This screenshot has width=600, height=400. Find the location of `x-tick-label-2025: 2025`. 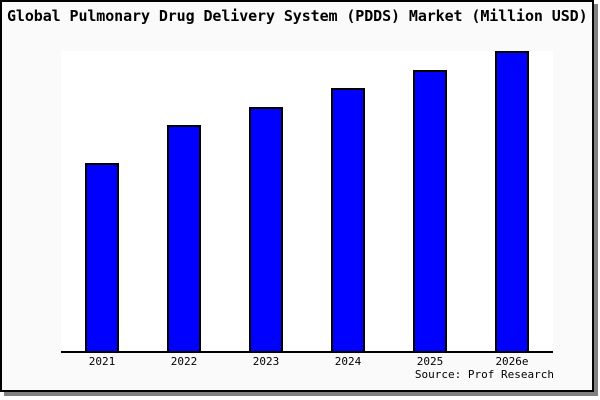

x-tick-label-2025: 2025 is located at coordinates (430, 361).